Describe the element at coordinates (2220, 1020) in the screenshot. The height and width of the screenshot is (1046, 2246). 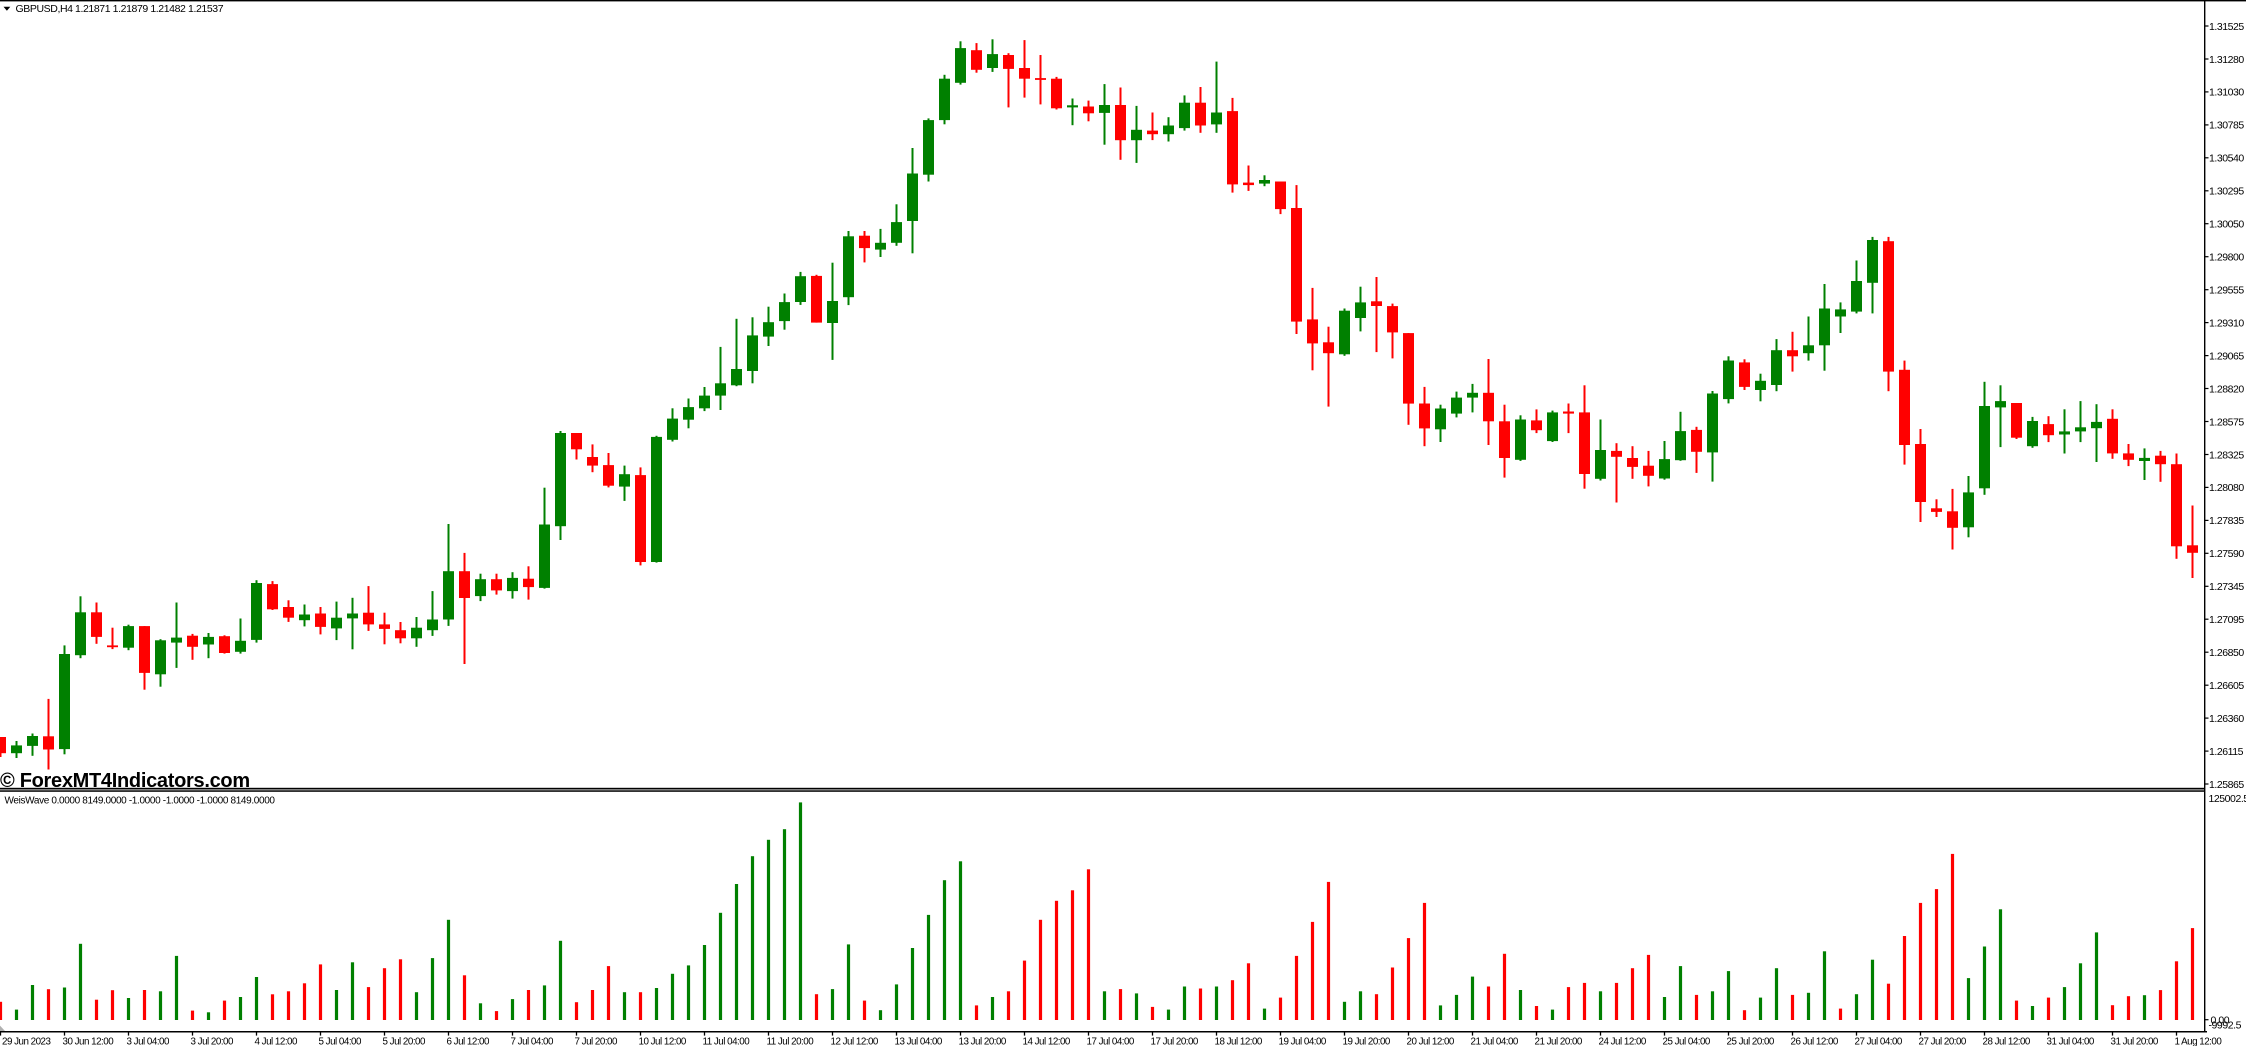
I see `svg-text: 0.00` at that location.